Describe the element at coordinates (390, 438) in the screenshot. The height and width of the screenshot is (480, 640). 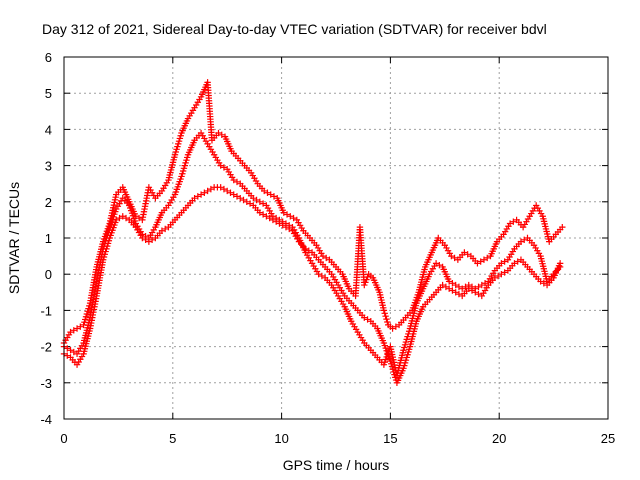
I see `x-tick-label: 15` at that location.